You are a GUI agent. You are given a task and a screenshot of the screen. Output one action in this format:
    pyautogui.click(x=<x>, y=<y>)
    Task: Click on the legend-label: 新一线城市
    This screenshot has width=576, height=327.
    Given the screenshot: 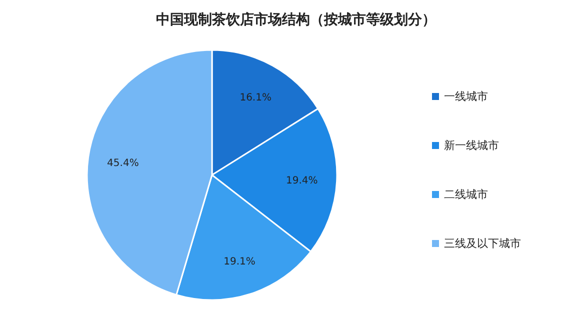 What is the action you would take?
    pyautogui.click(x=471, y=145)
    